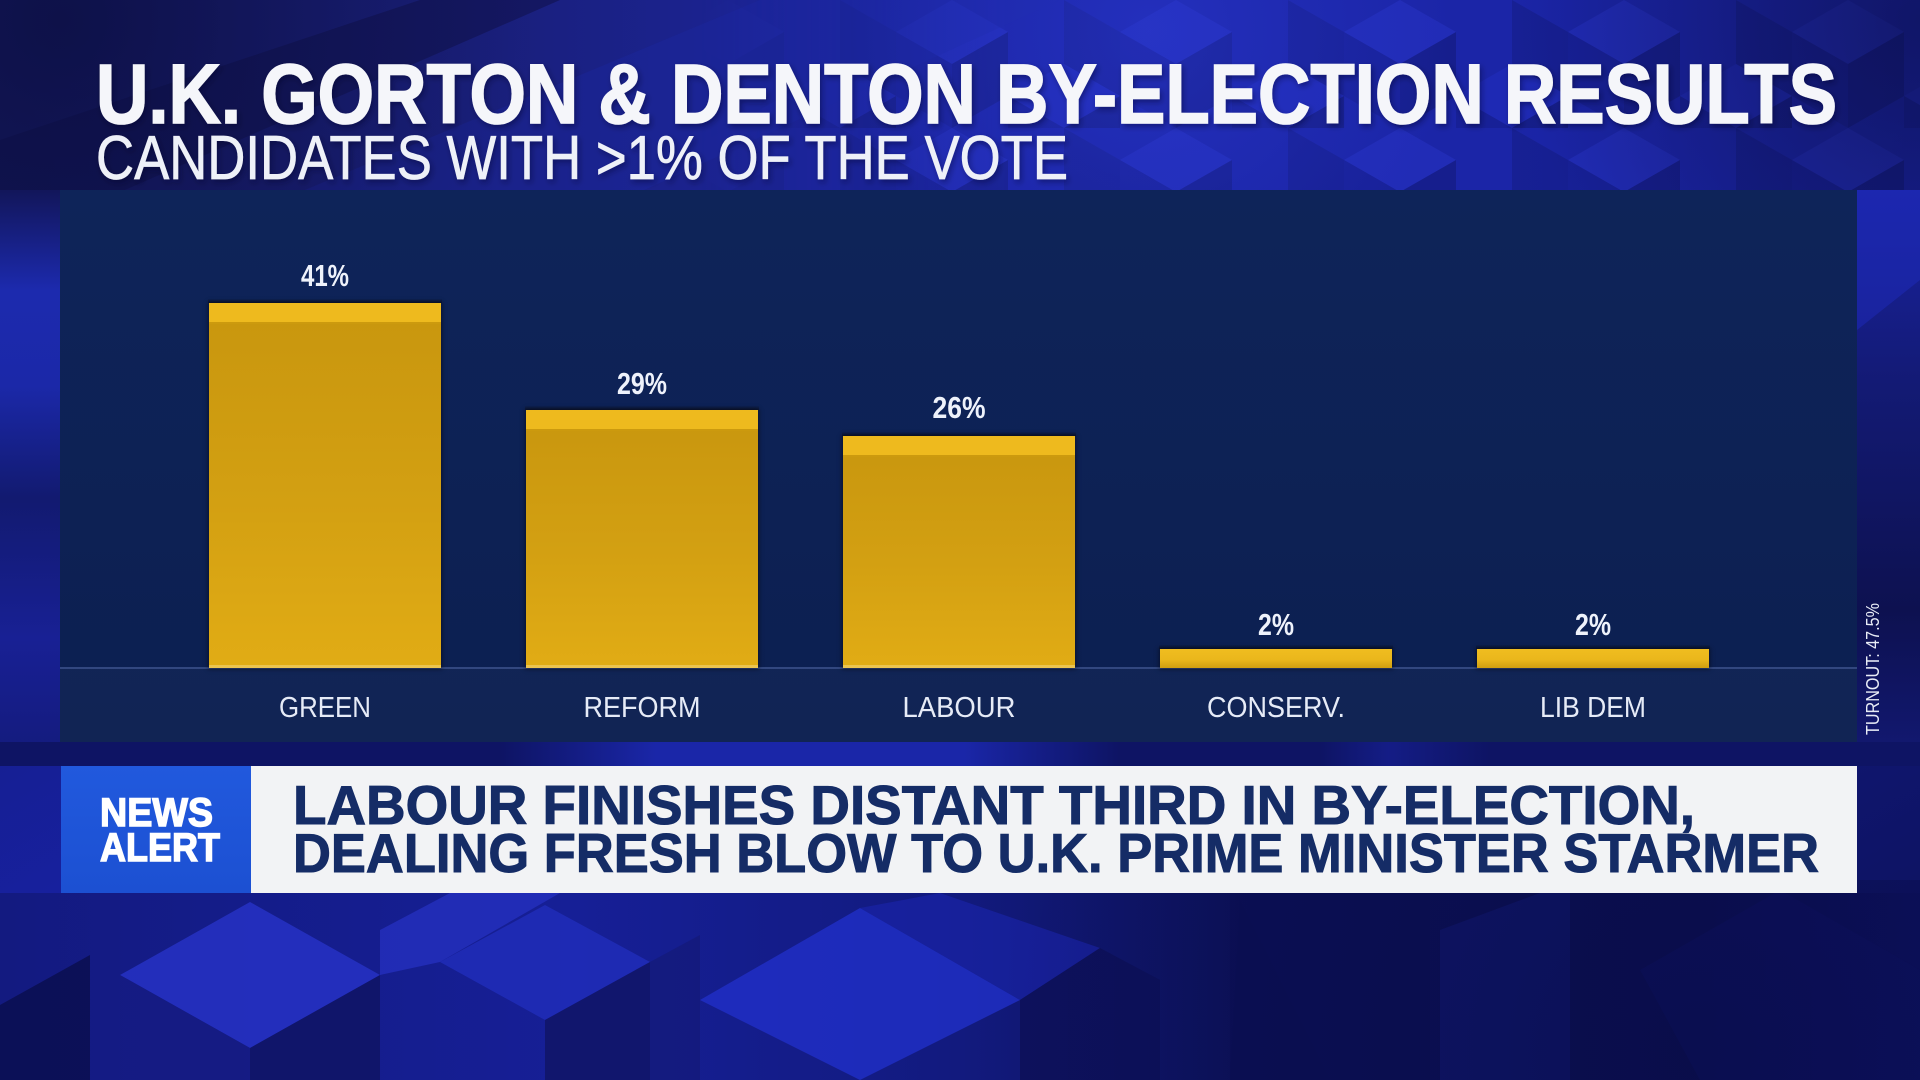 The width and height of the screenshot is (1920, 1080). What do you see at coordinates (959, 708) in the screenshot?
I see `svg-text: LABOUR` at bounding box center [959, 708].